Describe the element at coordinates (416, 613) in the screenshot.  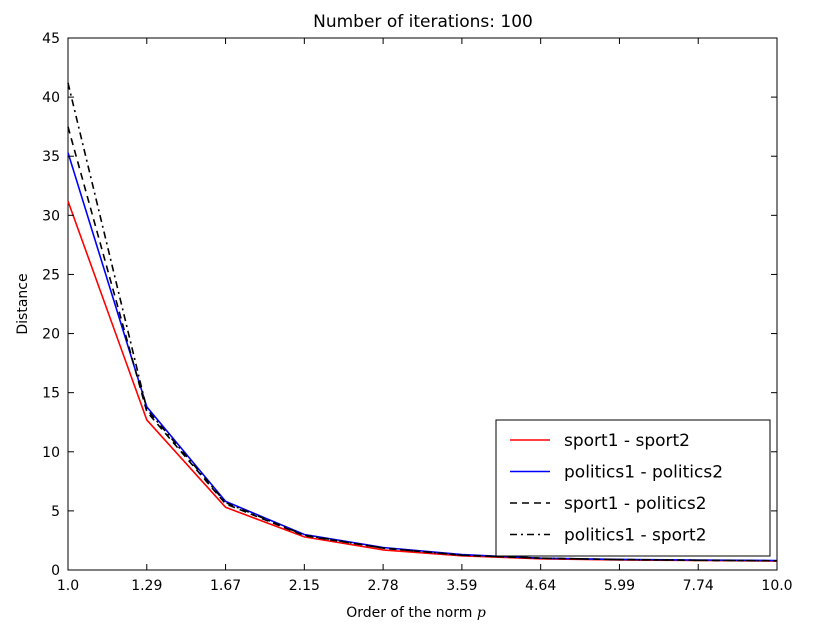
I see `x-axis-label: Order of the norm p` at that location.